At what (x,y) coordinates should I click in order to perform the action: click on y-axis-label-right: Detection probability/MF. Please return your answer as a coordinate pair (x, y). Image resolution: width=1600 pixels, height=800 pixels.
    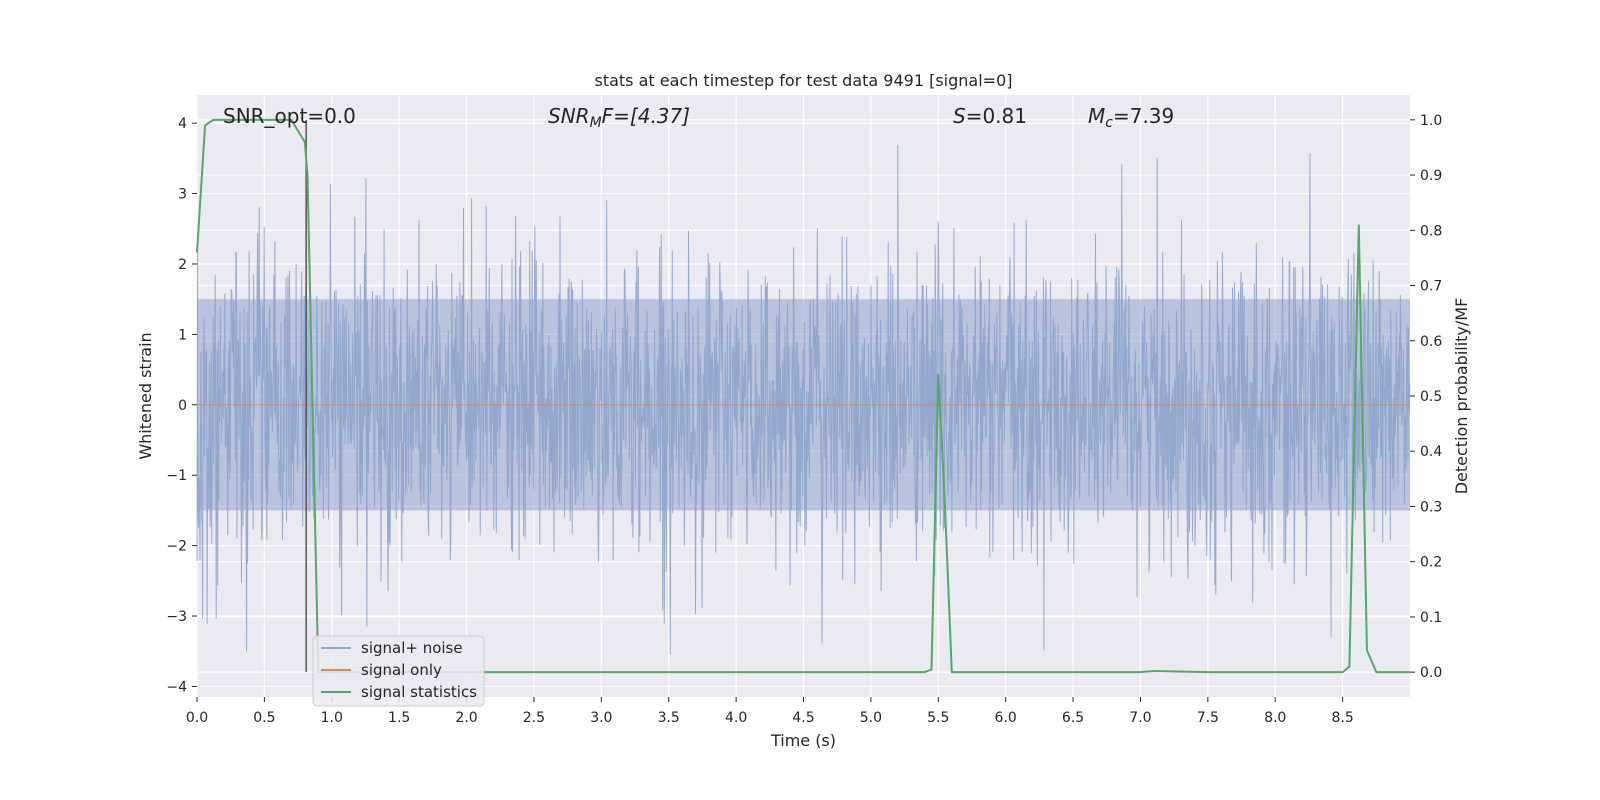
    Looking at the image, I should click on (1461, 396).